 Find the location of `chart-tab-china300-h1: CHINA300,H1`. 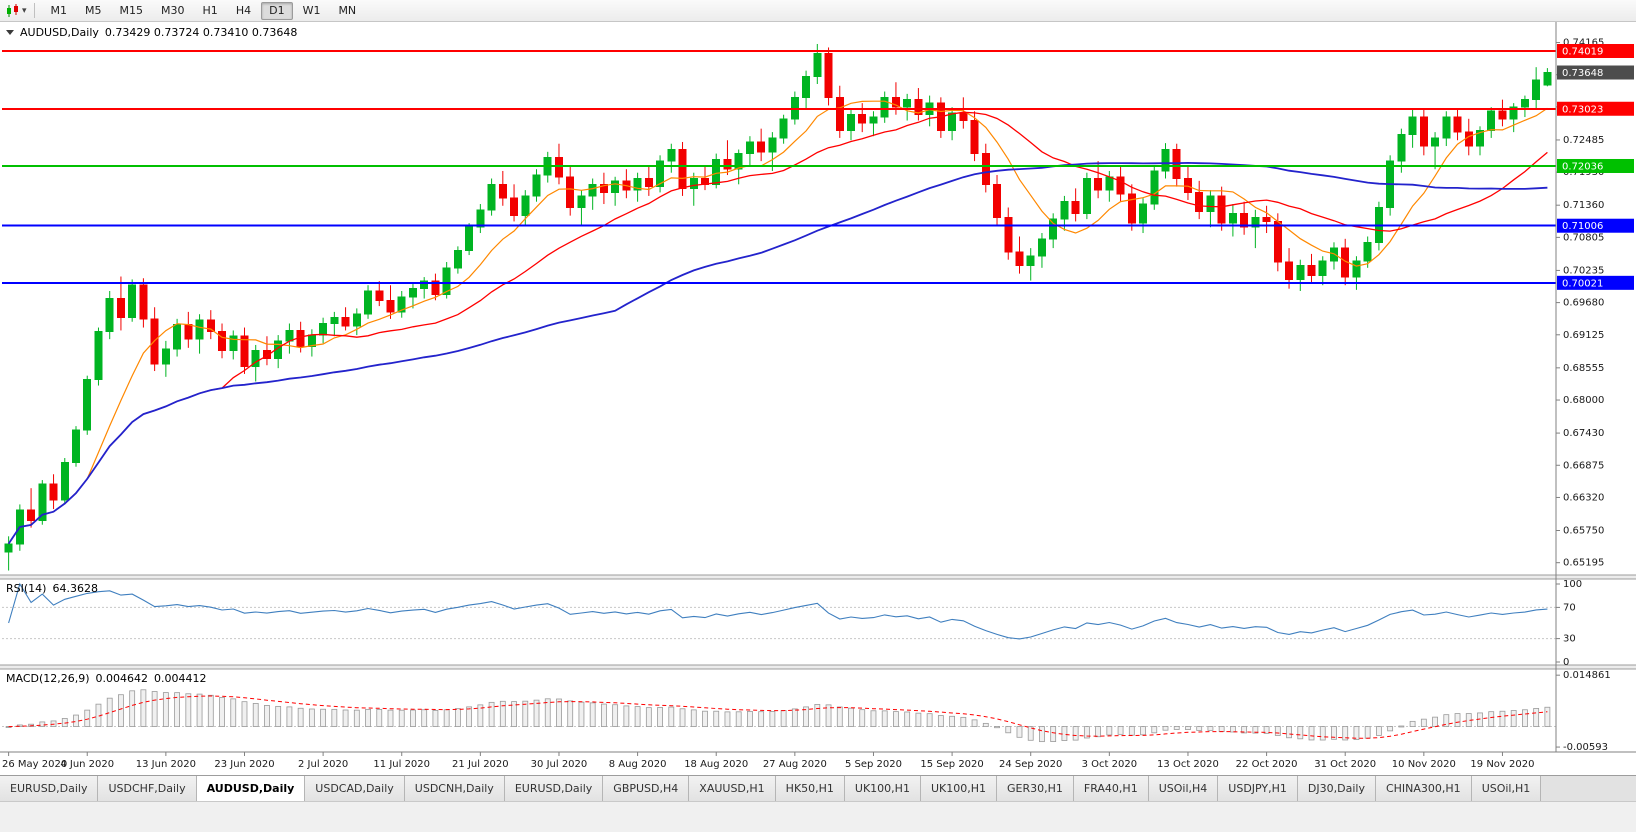

chart-tab-china300-h1: CHINA300,H1 is located at coordinates (1423, 788).